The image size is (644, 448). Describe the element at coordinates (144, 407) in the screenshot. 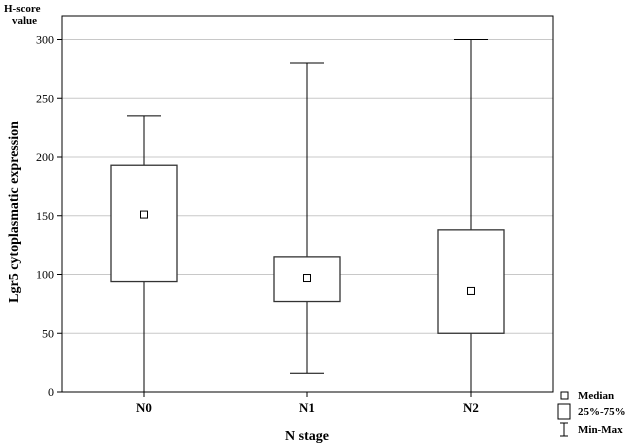

I see `x-tick-label: N0` at that location.